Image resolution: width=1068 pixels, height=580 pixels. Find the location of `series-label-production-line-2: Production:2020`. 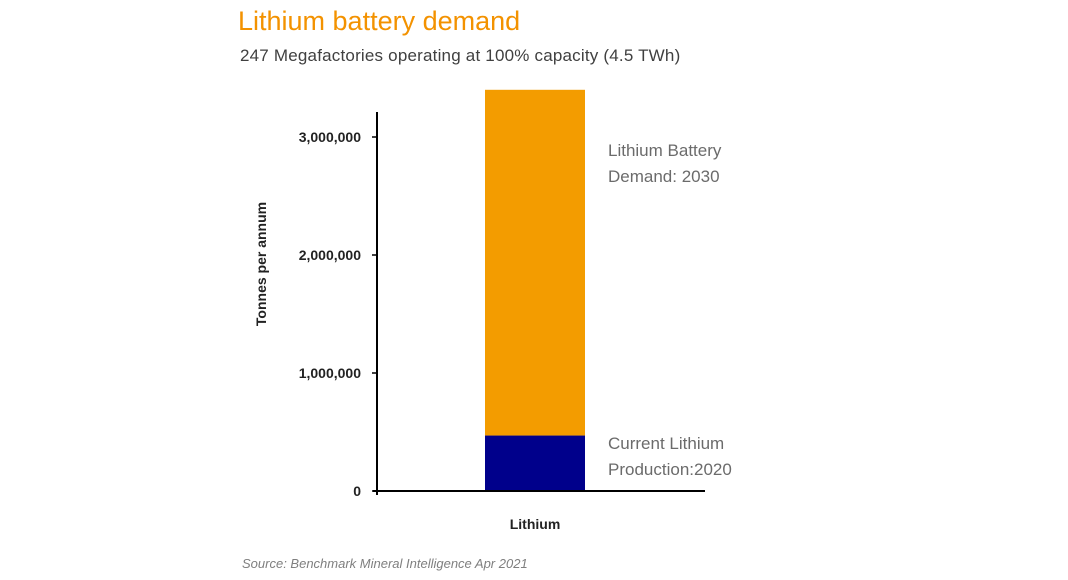

series-label-production-line-2: Production:2020 is located at coordinates (670, 469).